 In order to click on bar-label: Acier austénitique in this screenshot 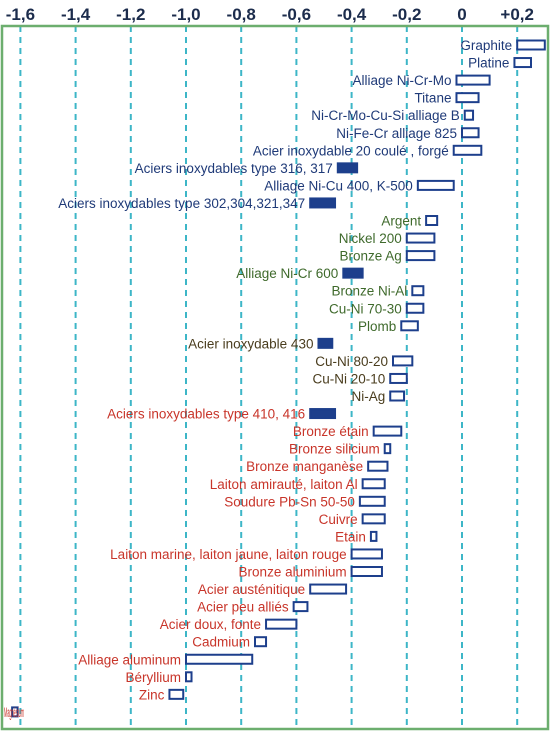, I will do `click(251, 589)`.